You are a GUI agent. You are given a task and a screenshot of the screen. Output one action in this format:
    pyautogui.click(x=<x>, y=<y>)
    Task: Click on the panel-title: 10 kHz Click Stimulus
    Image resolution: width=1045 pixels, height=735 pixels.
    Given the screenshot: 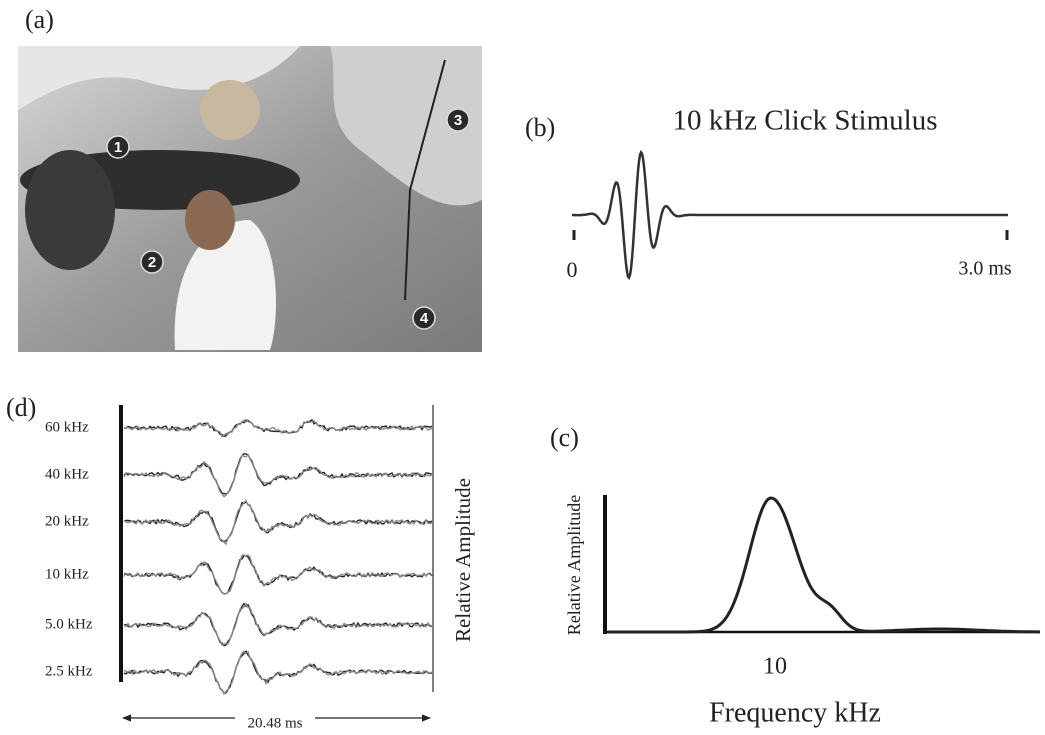 What is the action you would take?
    pyautogui.click(x=804, y=121)
    